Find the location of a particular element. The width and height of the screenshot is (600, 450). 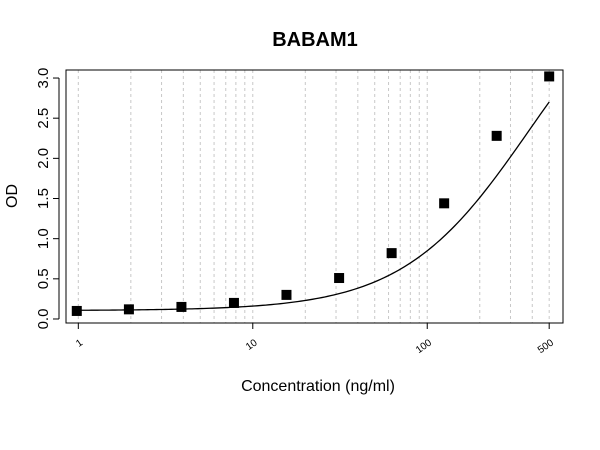

y-tick-label: 1.5 is located at coordinates (43, 198).